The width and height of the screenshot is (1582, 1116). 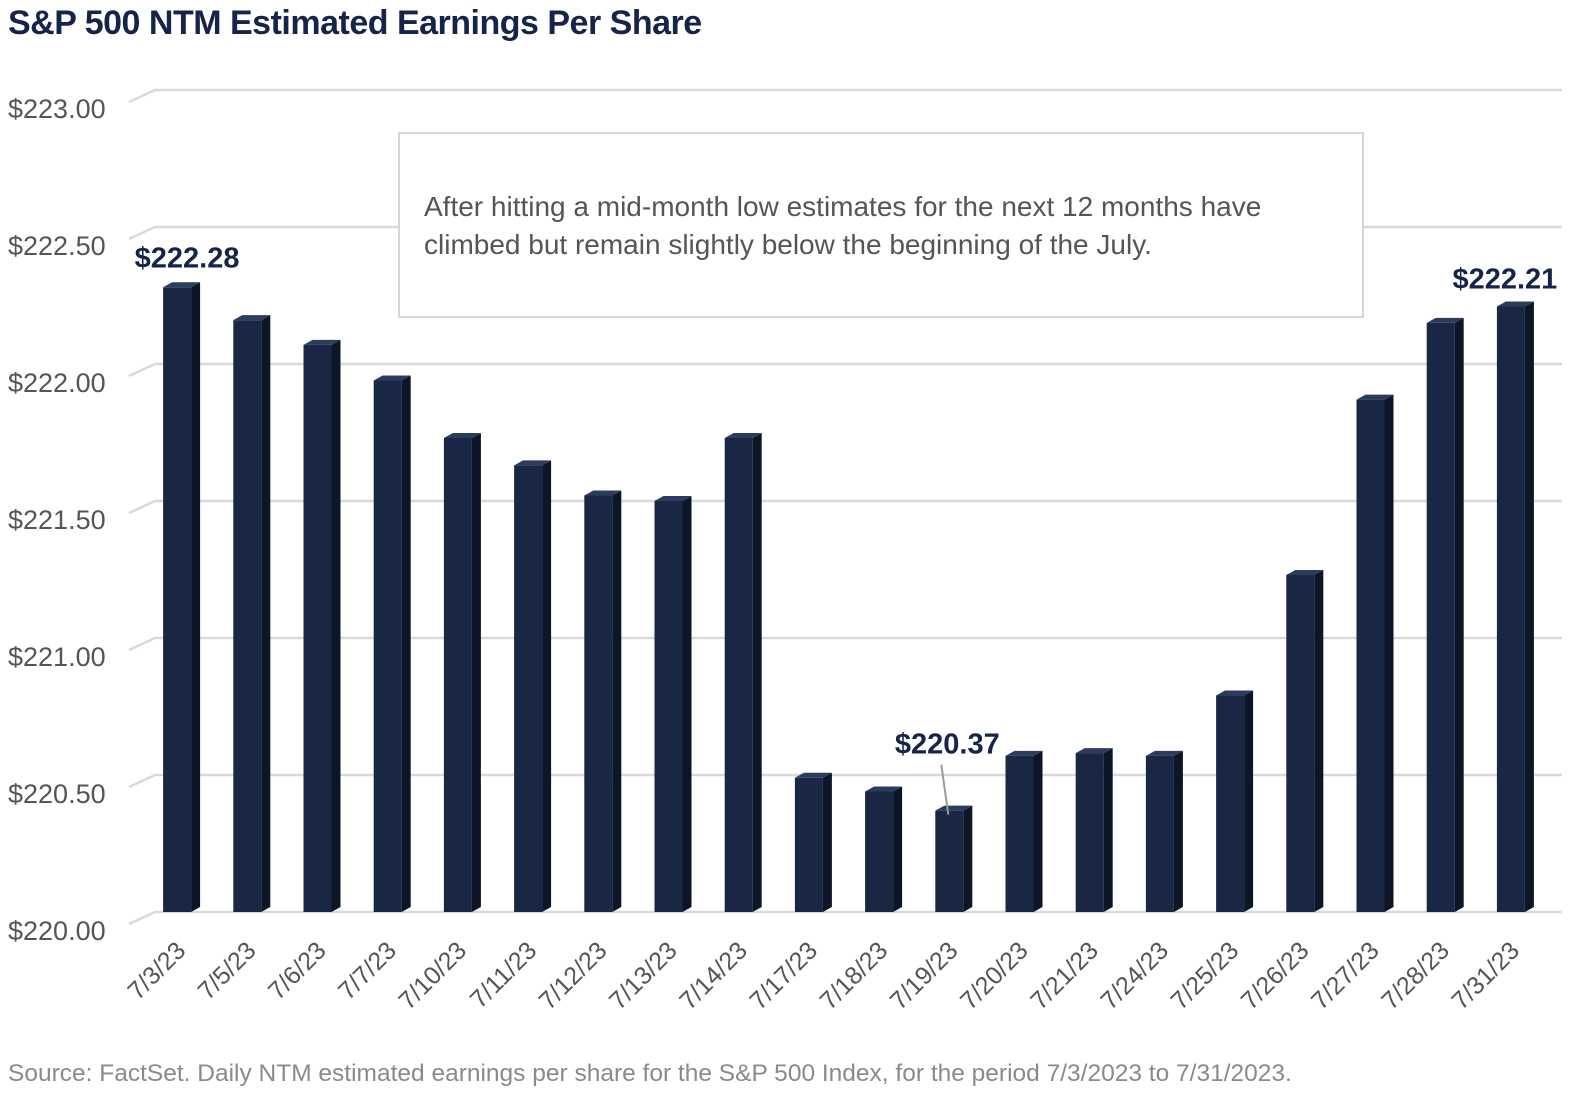 I want to click on y-tick-label: $220.50, so click(x=57, y=794).